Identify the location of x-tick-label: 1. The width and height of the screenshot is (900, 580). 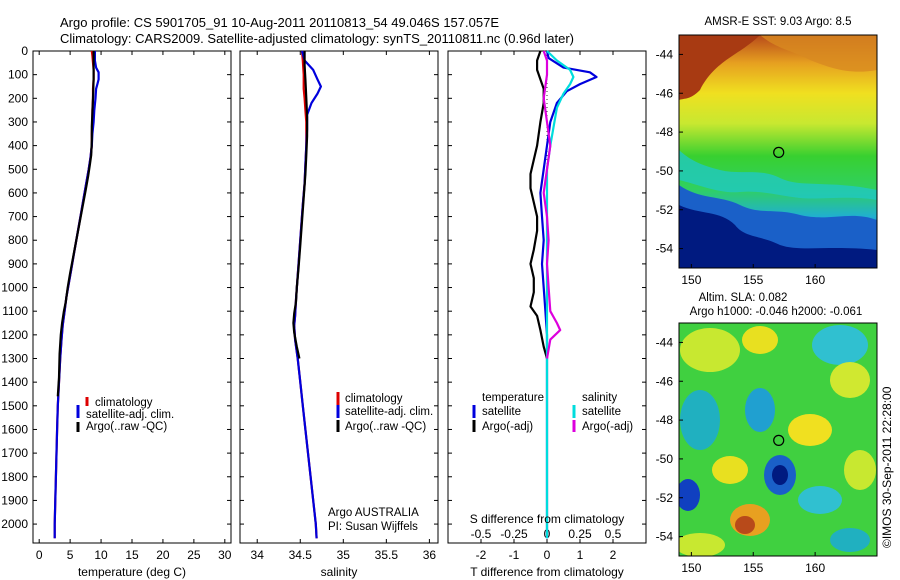
(580, 555).